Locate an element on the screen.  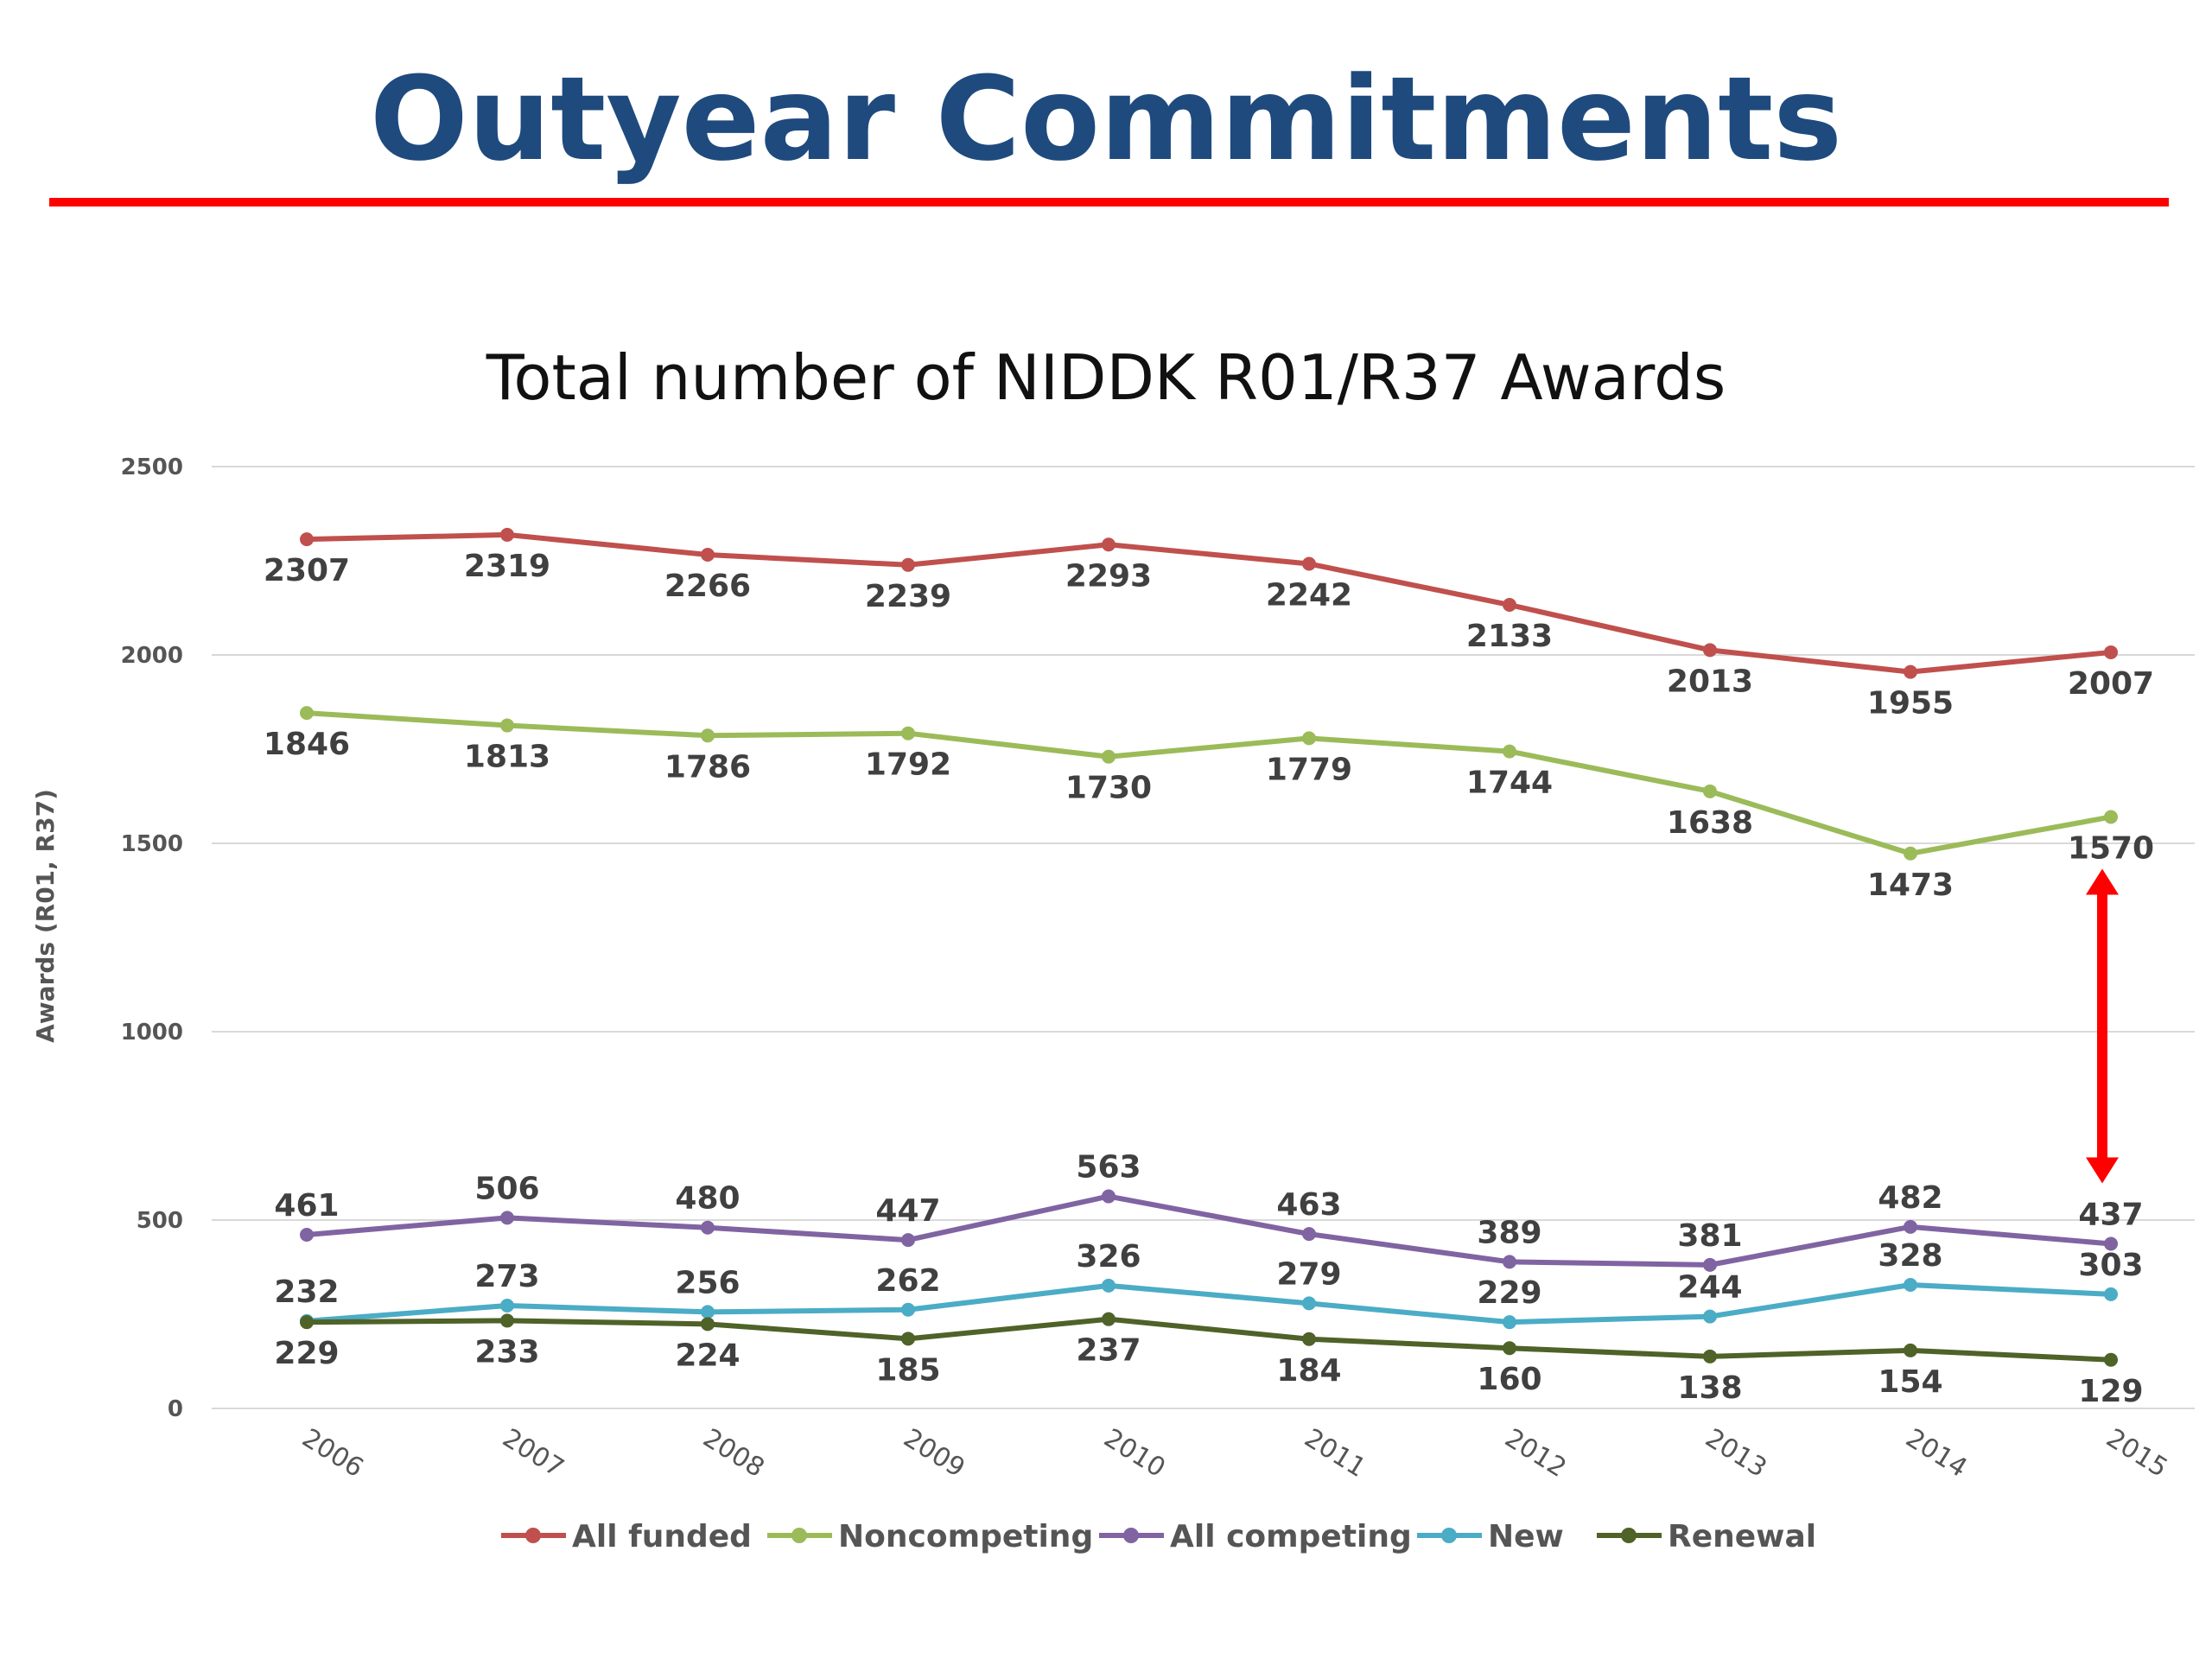
data-label-all-competing: 480 is located at coordinates (707, 1199).